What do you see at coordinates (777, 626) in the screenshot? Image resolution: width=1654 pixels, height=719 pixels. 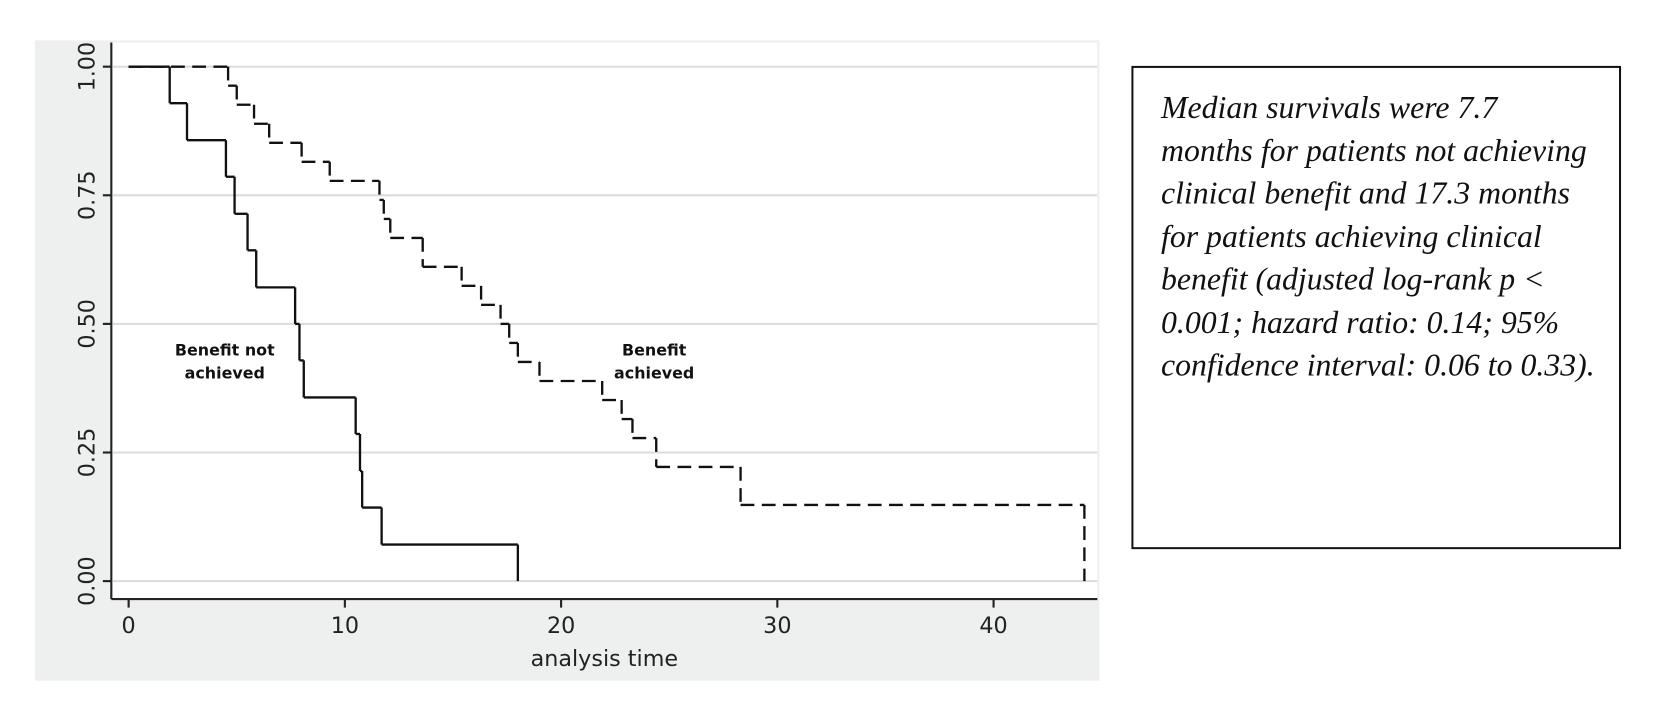 I see `x-tick-label: 30` at bounding box center [777, 626].